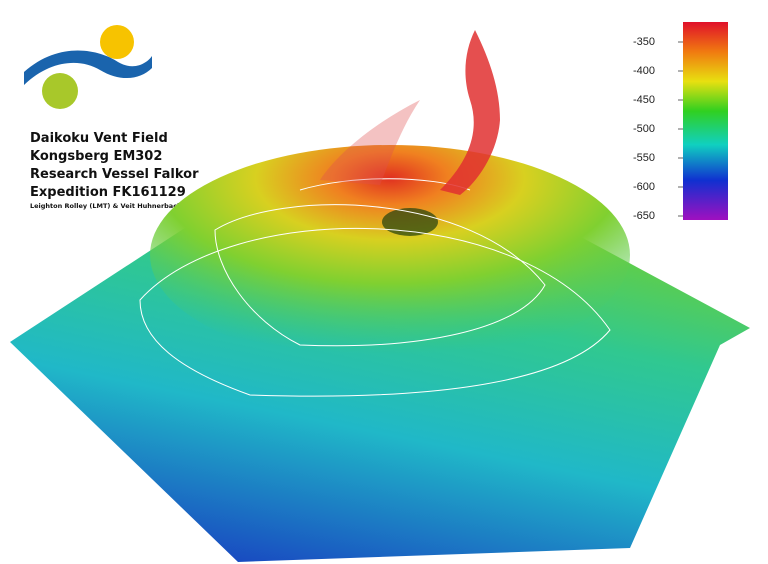  I want to click on colorbar-tick-label: -600, so click(644, 187).